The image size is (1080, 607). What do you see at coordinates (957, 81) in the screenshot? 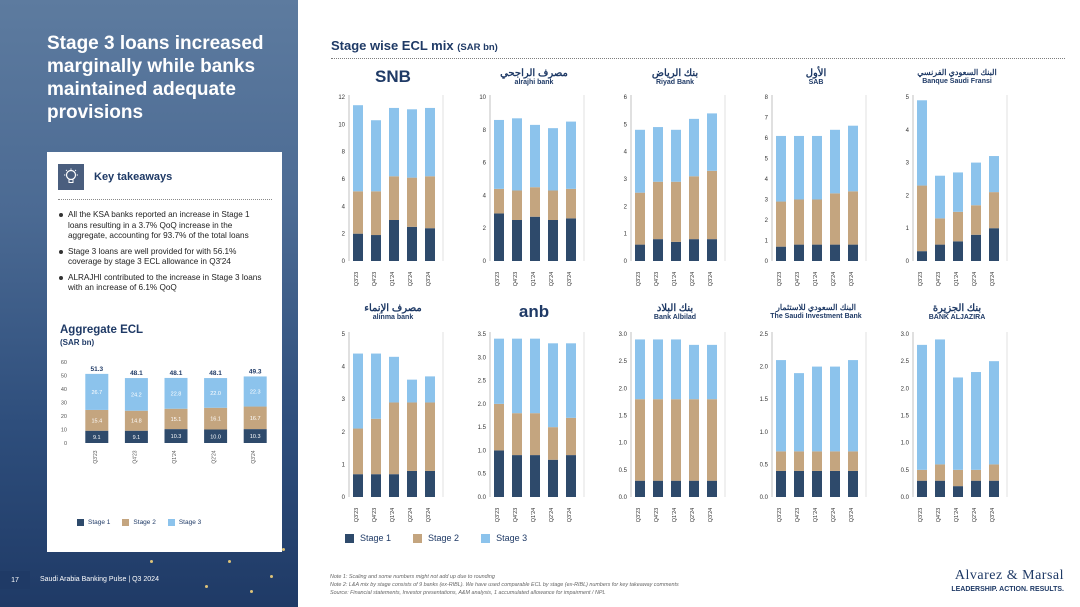
I see `bank-logo-subtext: Banque Saudi Fransi` at bounding box center [957, 81].